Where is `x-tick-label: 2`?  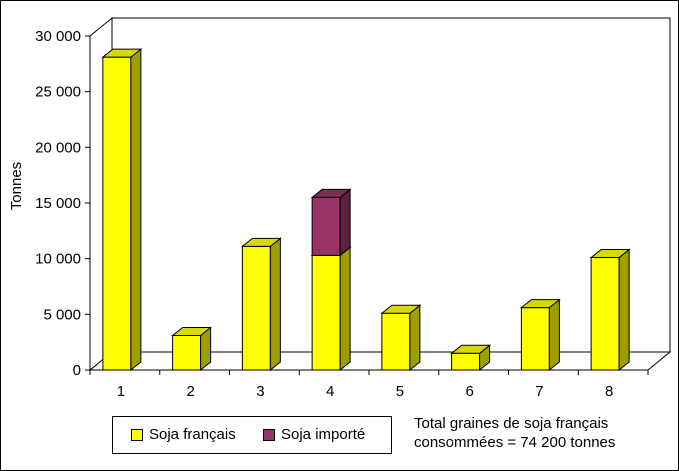
x-tick-label: 2 is located at coordinates (190, 391).